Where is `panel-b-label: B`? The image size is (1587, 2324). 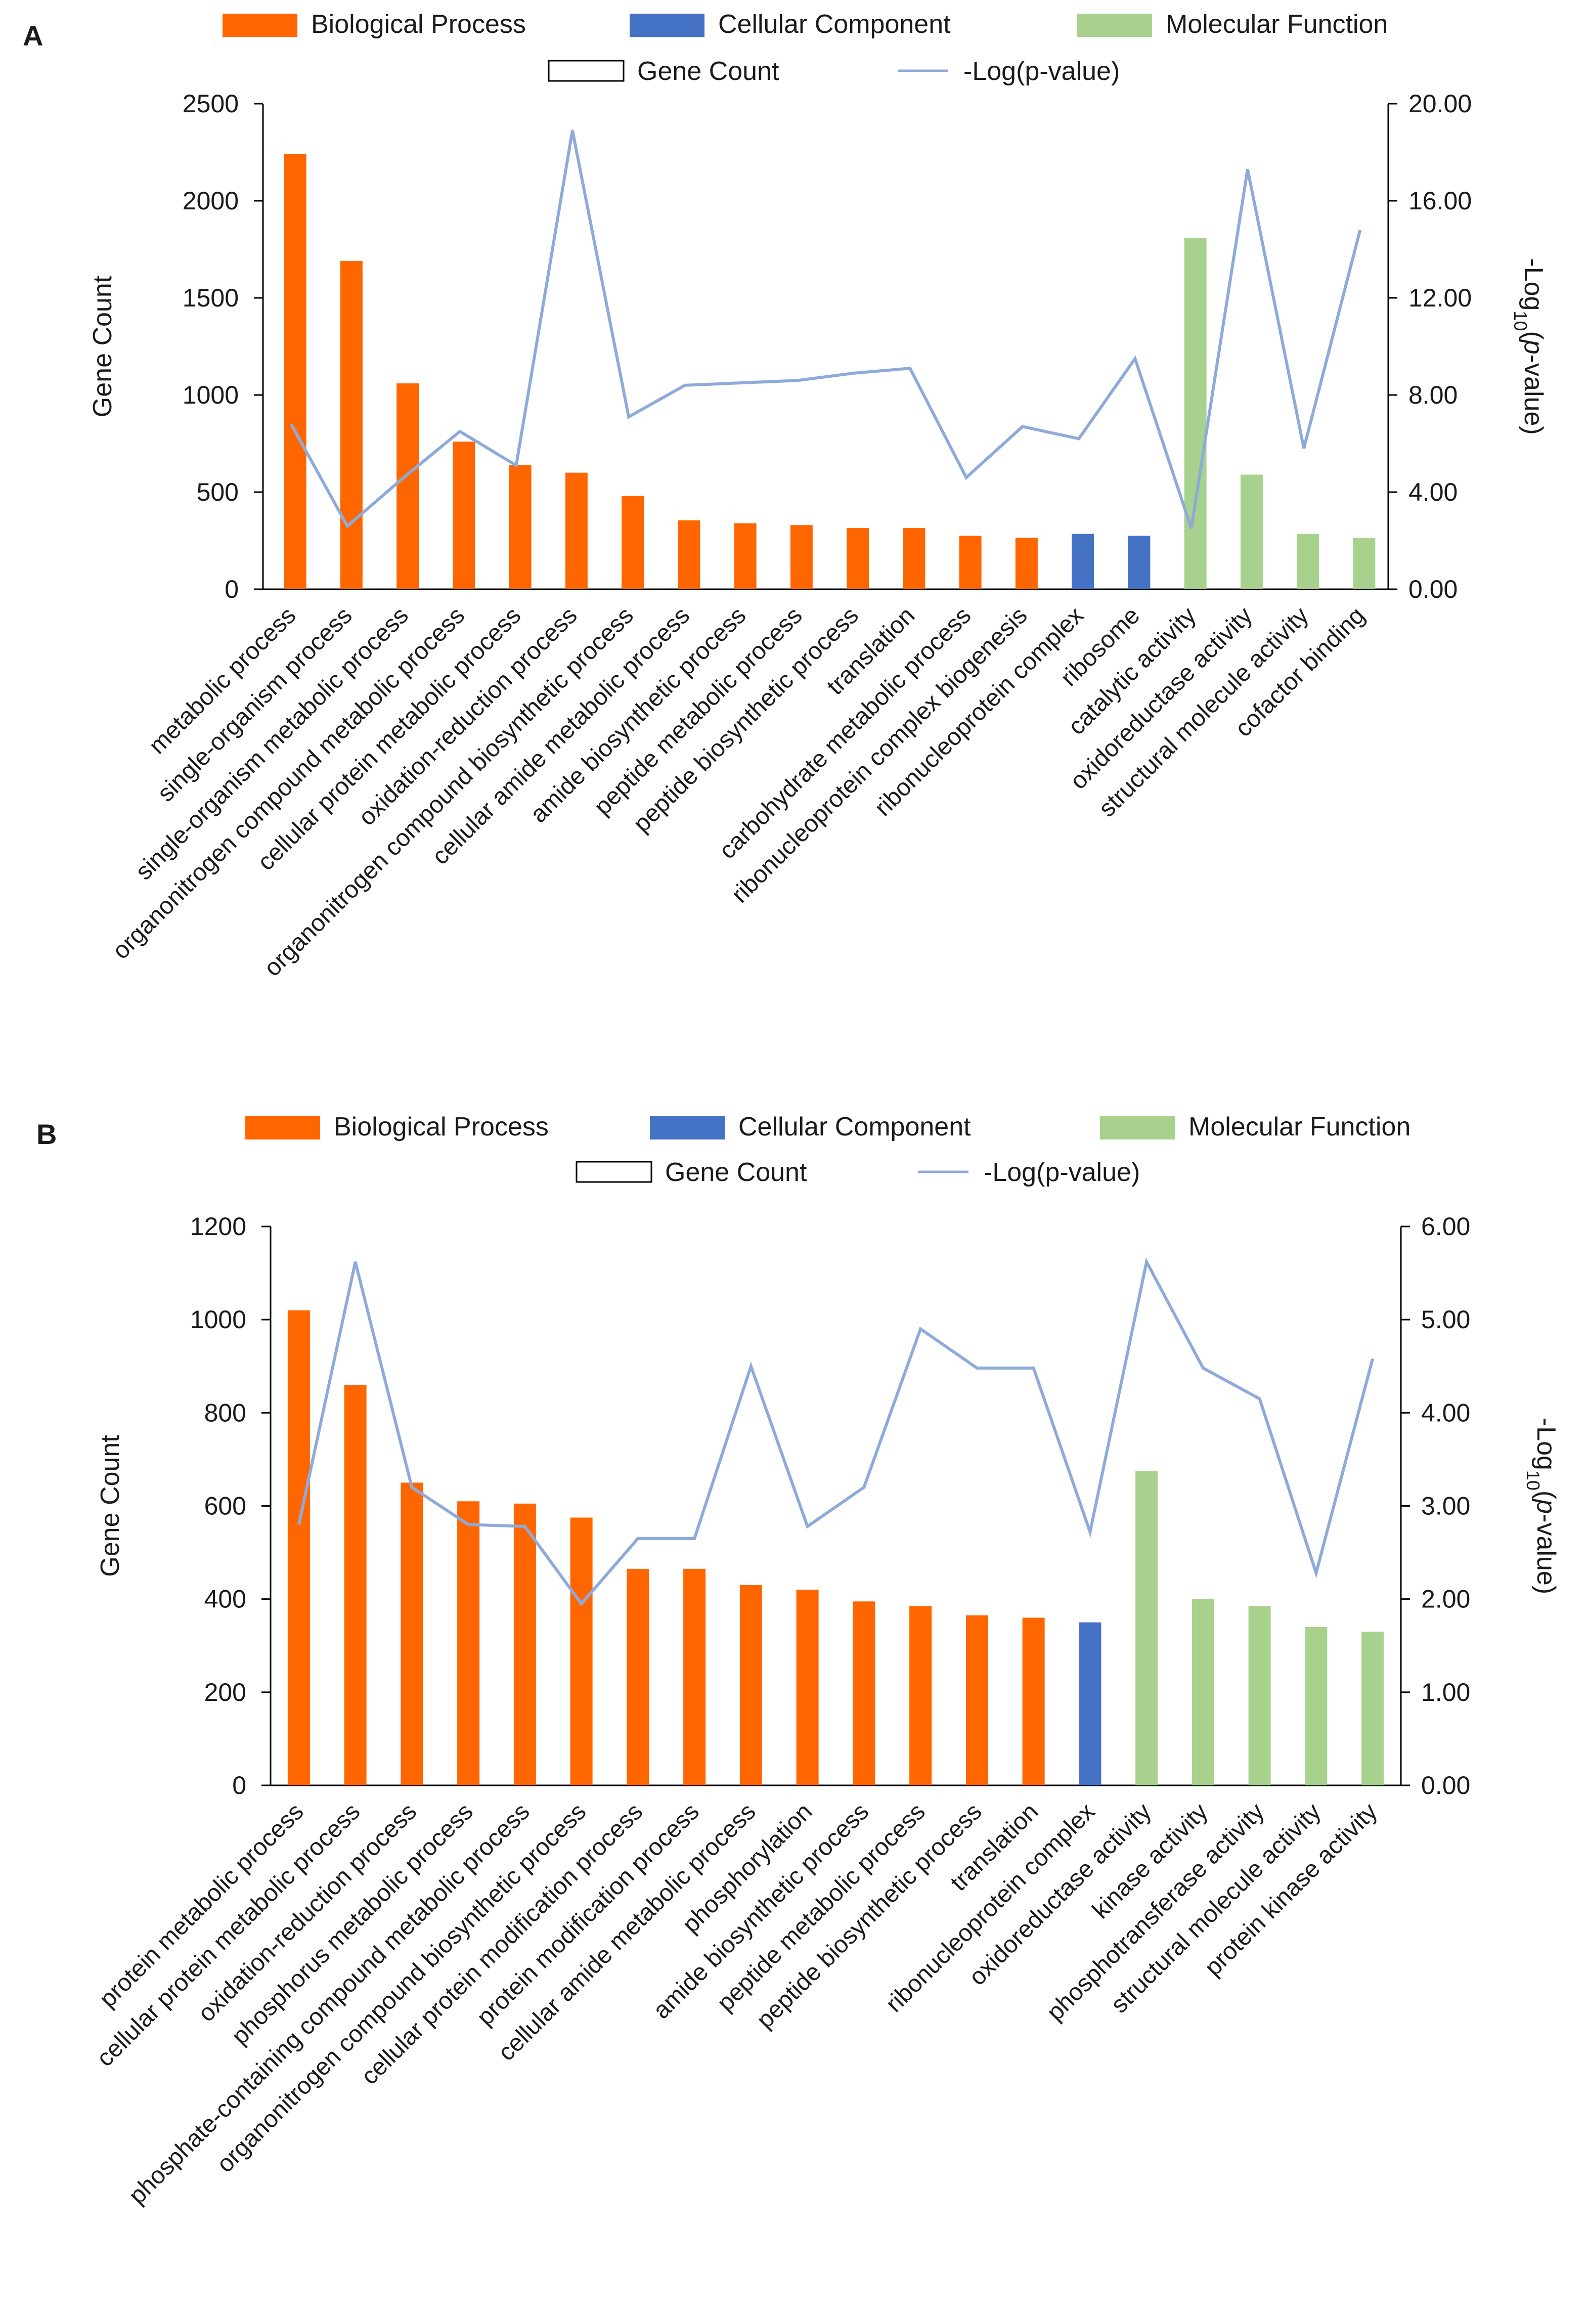
panel-b-label: B is located at coordinates (46, 1134).